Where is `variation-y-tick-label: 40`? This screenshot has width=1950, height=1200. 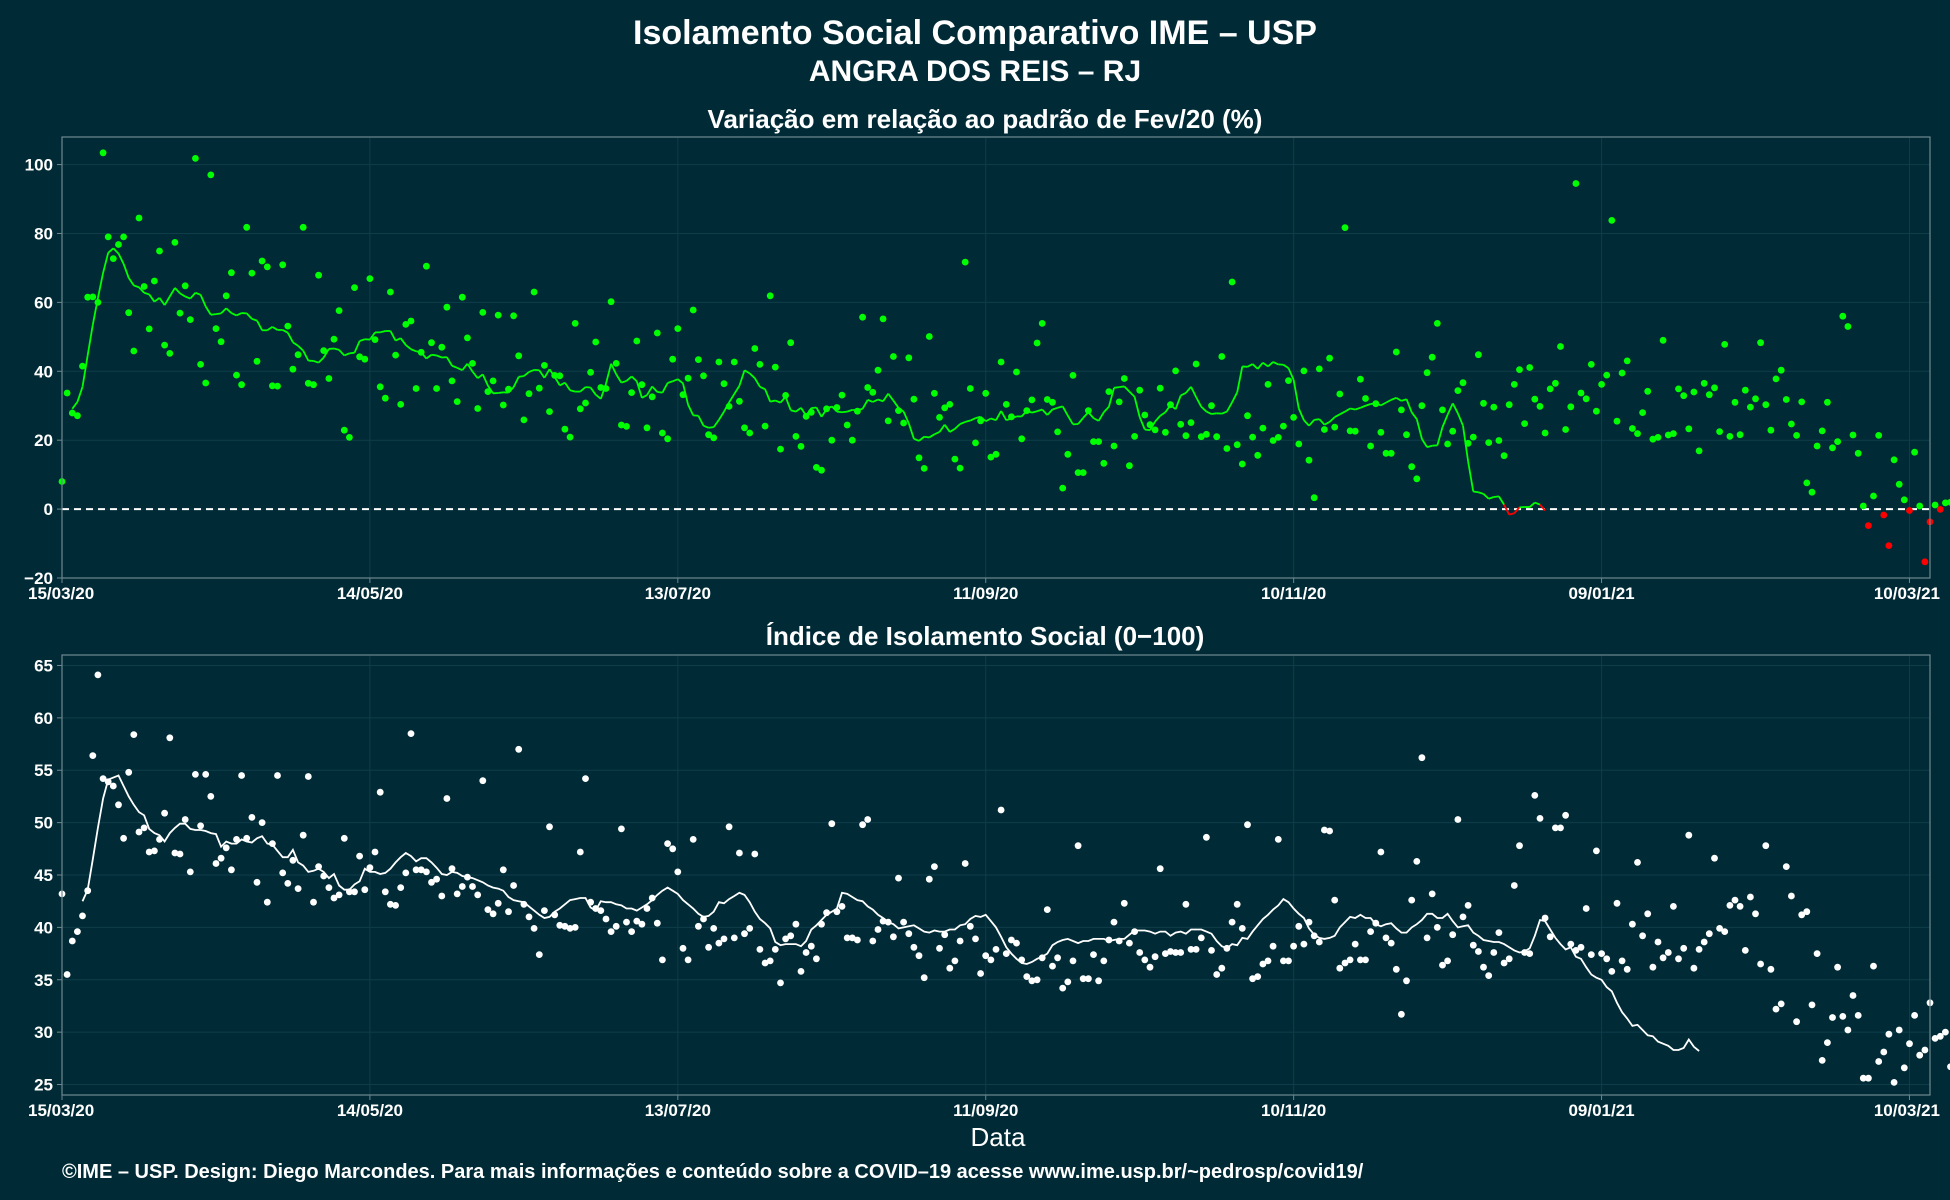 variation-y-tick-label: 40 is located at coordinates (43, 371).